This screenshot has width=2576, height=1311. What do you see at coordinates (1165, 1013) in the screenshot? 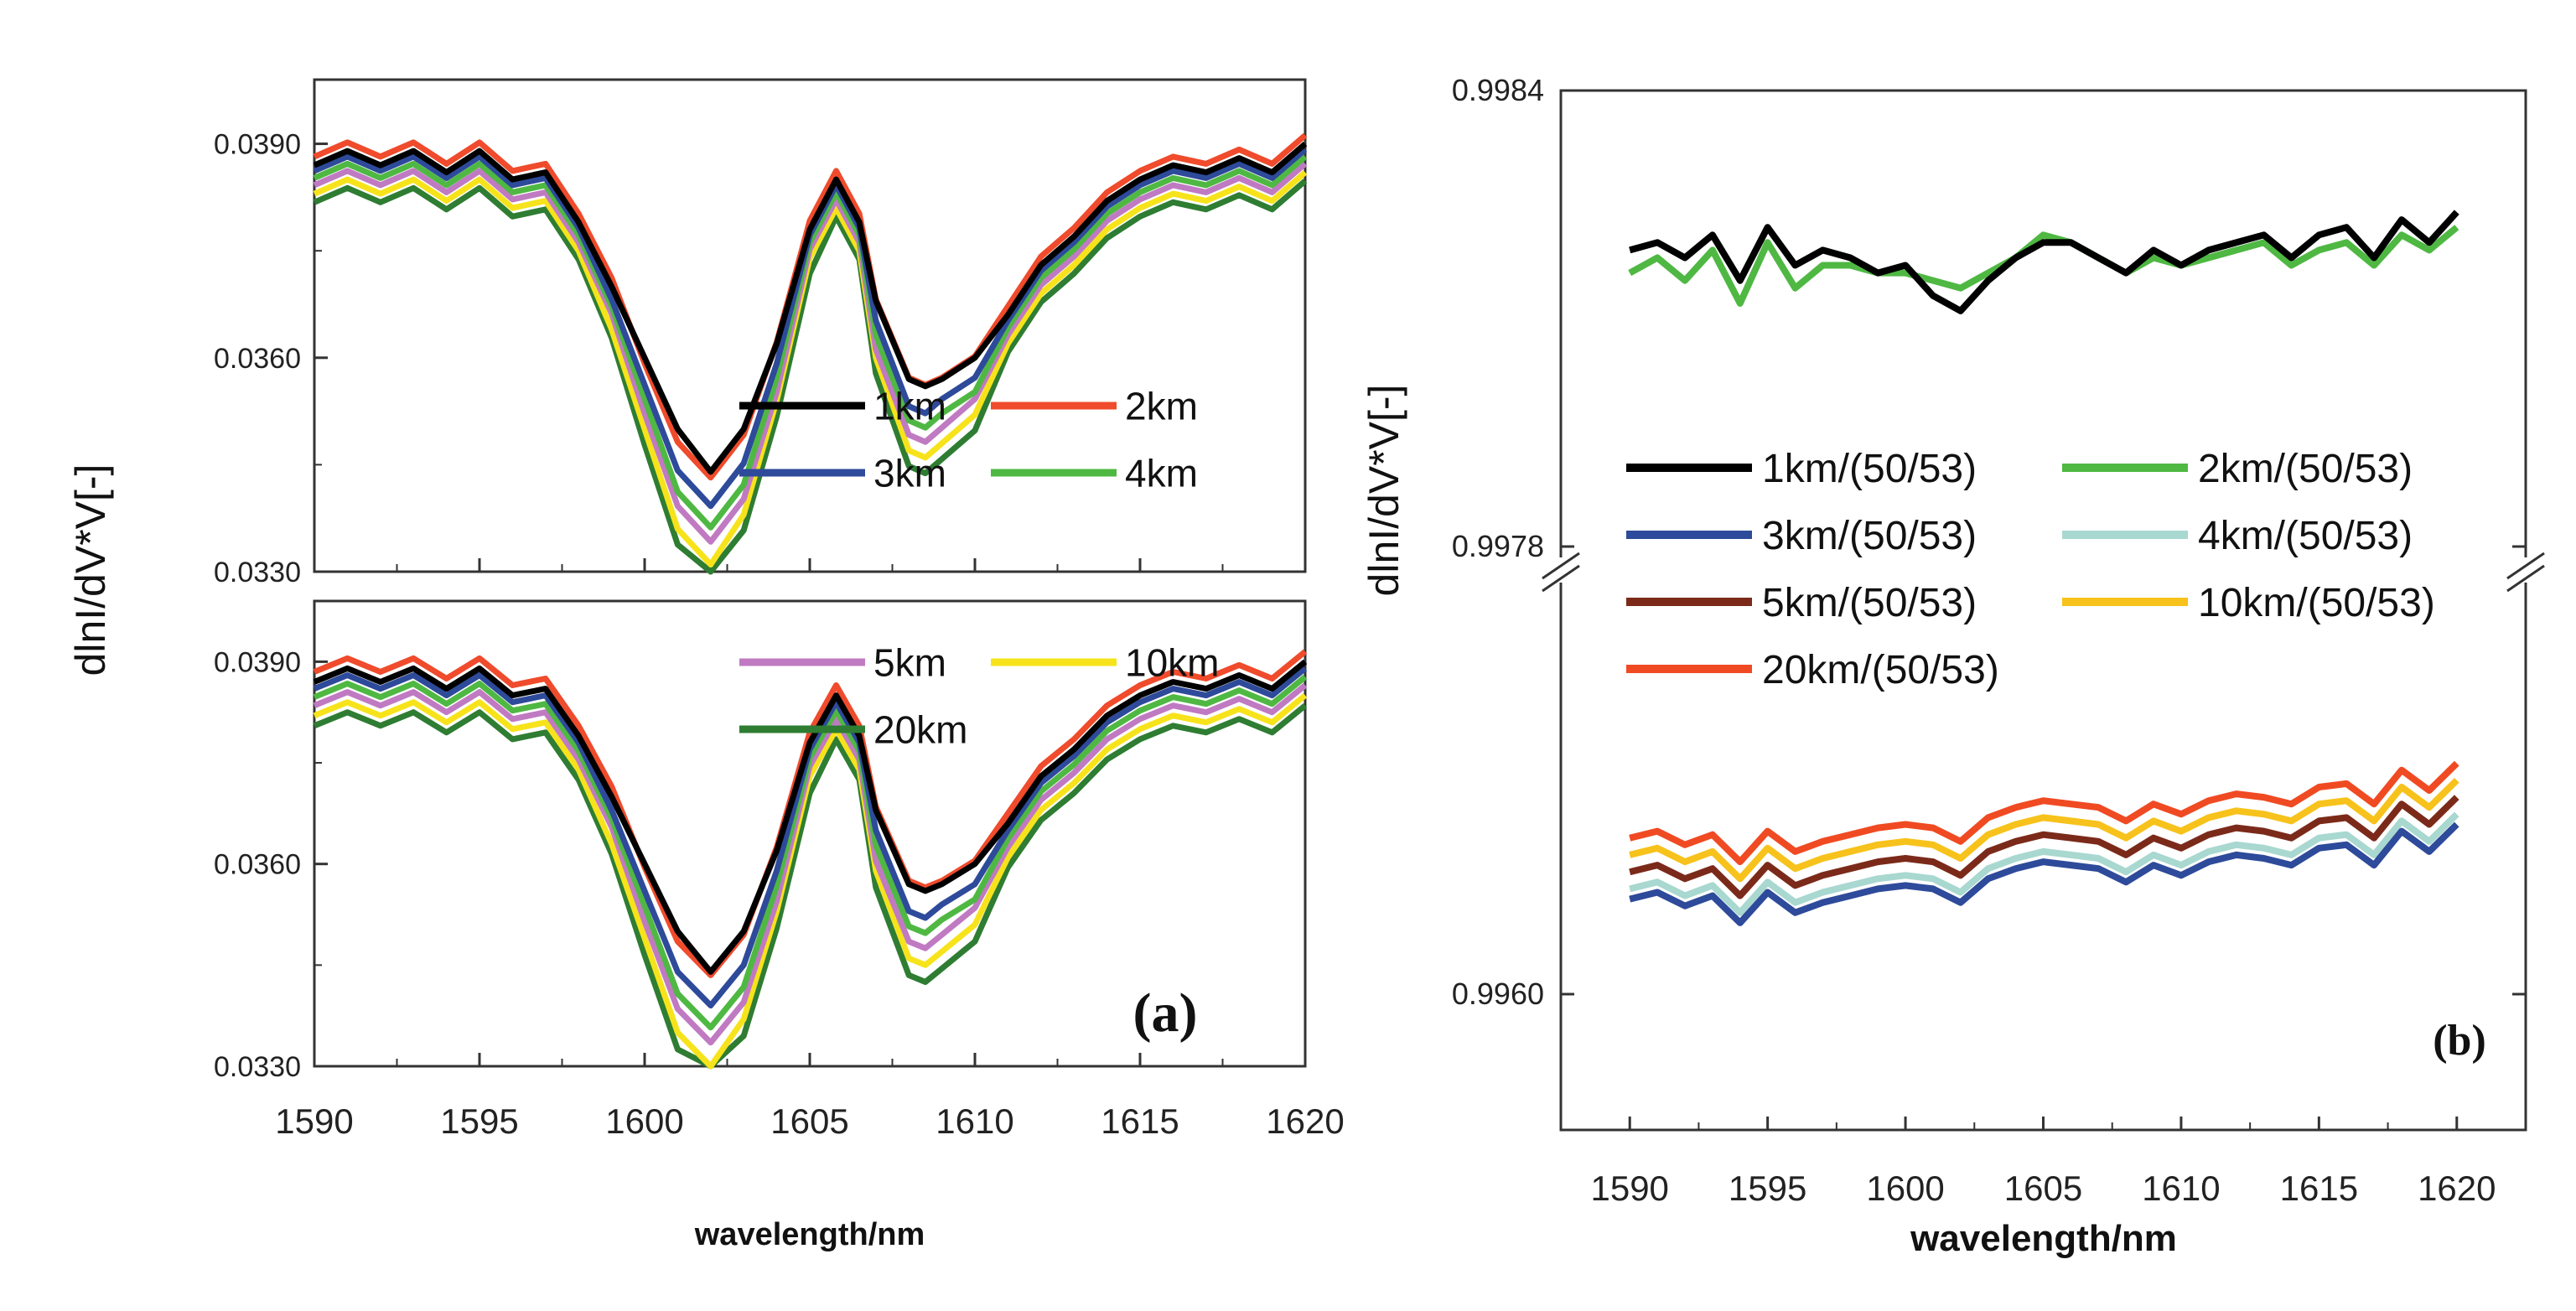
I see `panel-a-label: (a)` at bounding box center [1165, 1013].